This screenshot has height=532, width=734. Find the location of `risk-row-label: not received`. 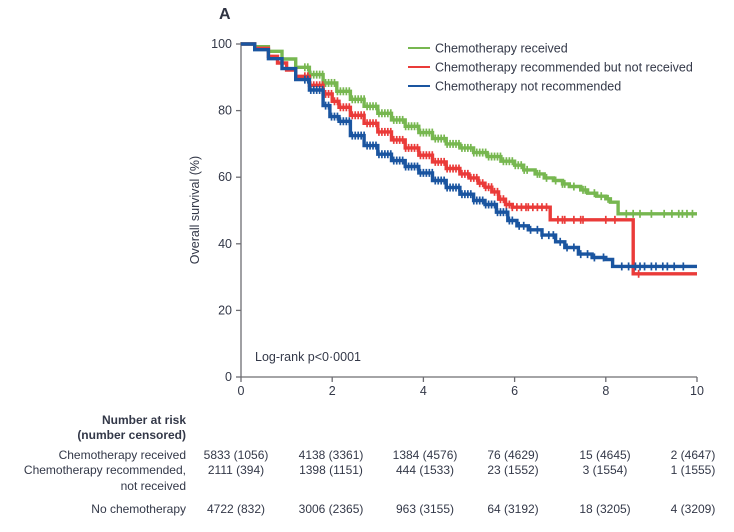

risk-row-label: not received is located at coordinates (153, 486).